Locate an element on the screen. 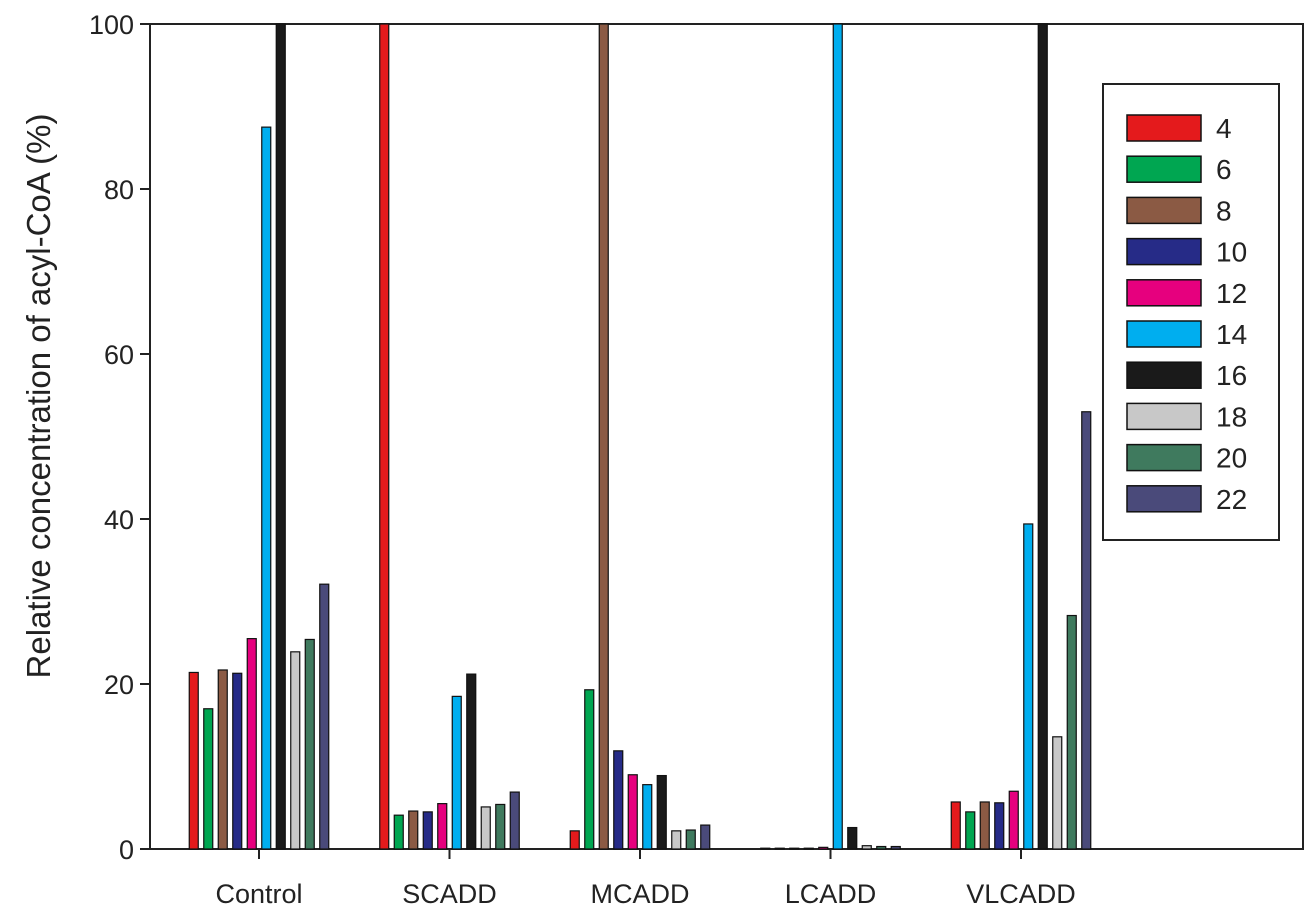  bar-20-lcadd is located at coordinates (881, 848).